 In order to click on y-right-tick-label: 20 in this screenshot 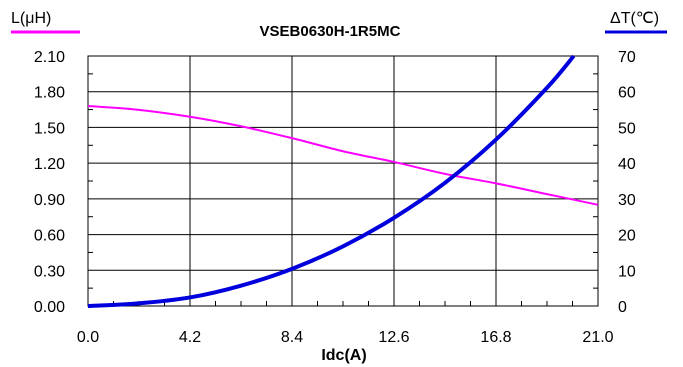, I will do `click(627, 236)`.